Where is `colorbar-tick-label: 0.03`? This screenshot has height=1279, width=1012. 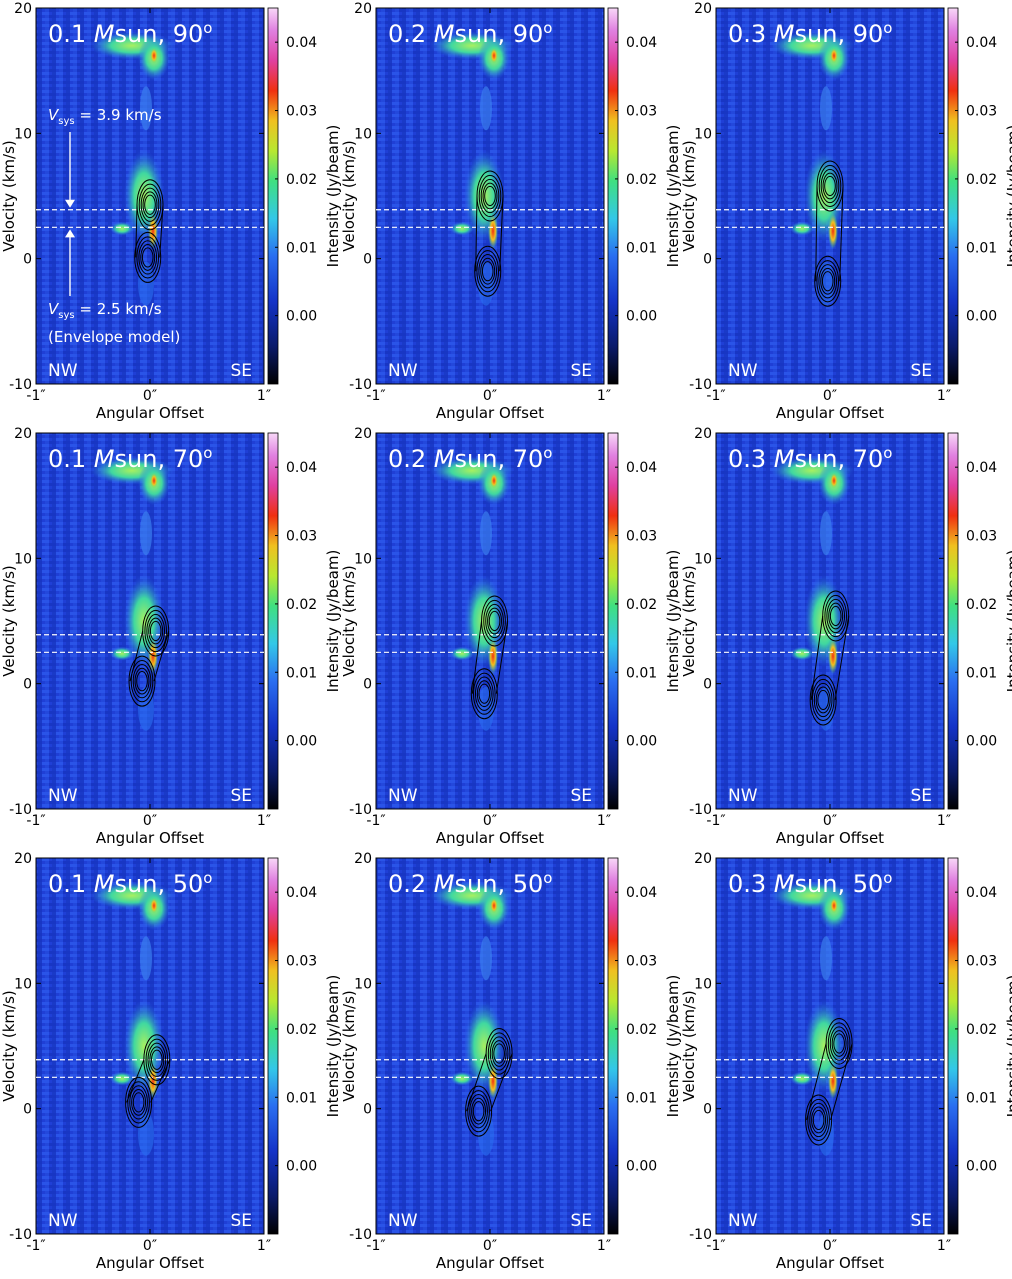
colorbar-tick-label: 0.03 is located at coordinates (301, 962).